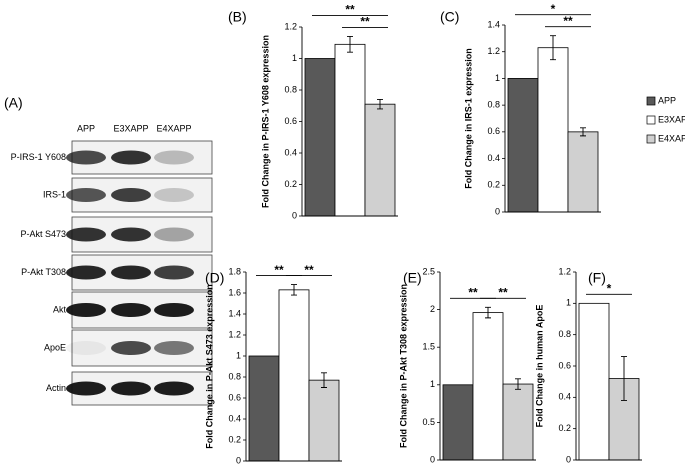  I want to click on y-tick-label: 1.6, so click(234, 292).